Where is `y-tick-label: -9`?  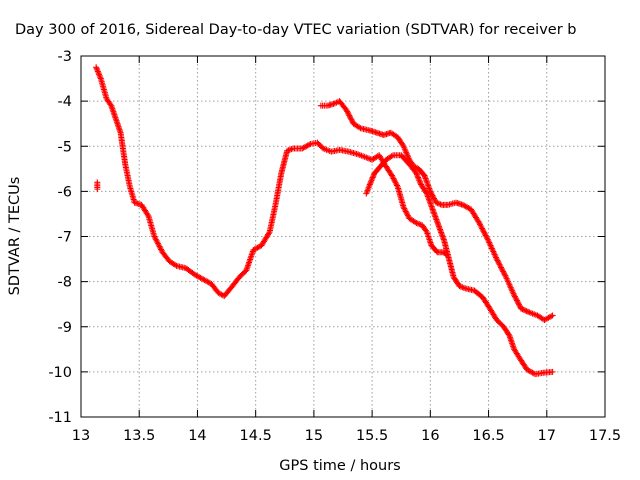
y-tick-label: -9 is located at coordinates (65, 328).